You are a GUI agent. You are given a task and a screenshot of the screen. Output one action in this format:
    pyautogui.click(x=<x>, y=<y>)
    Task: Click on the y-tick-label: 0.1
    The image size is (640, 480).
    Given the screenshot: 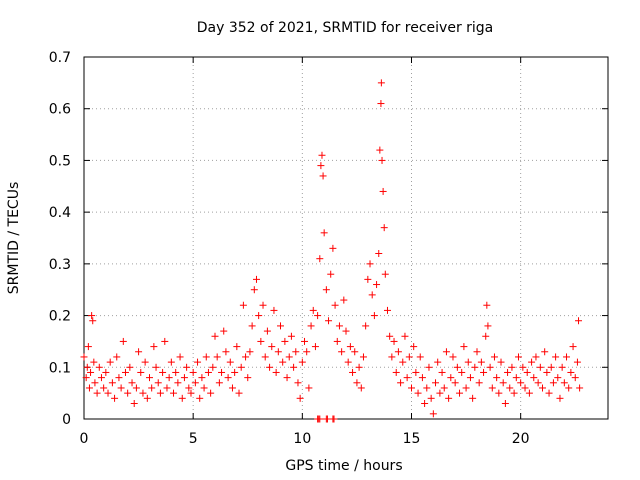 What is the action you would take?
    pyautogui.click(x=60, y=368)
    